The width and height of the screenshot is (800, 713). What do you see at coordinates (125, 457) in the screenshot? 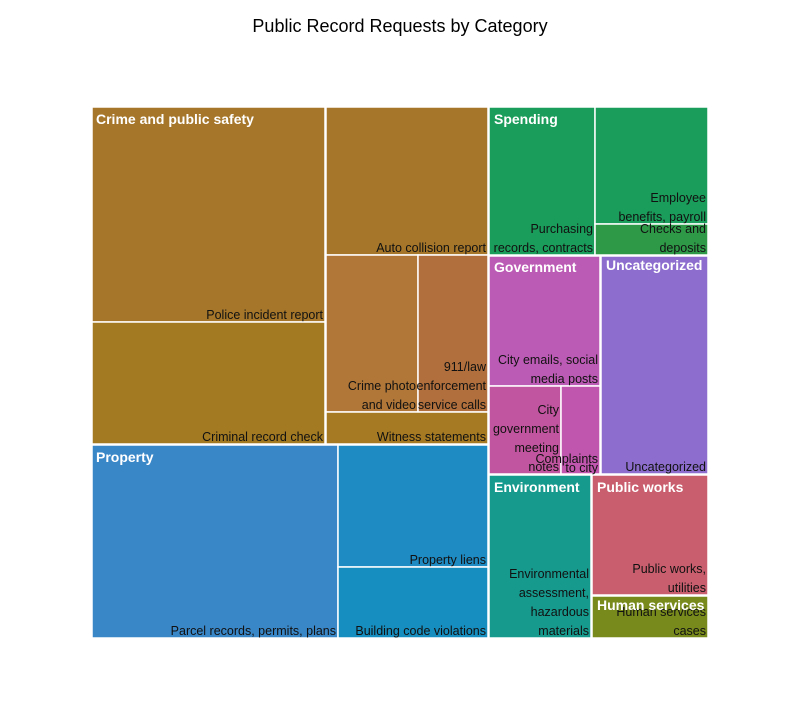
I see `treemap-group-label-property: Property` at bounding box center [125, 457].